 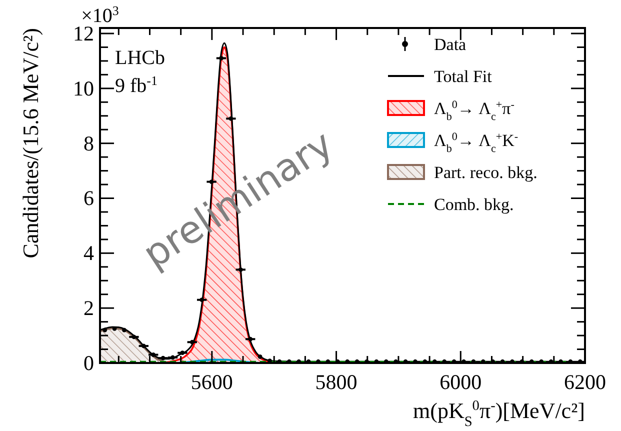 What do you see at coordinates (336, 382) in the screenshot?
I see `x-tick-label: 5800` at bounding box center [336, 382].